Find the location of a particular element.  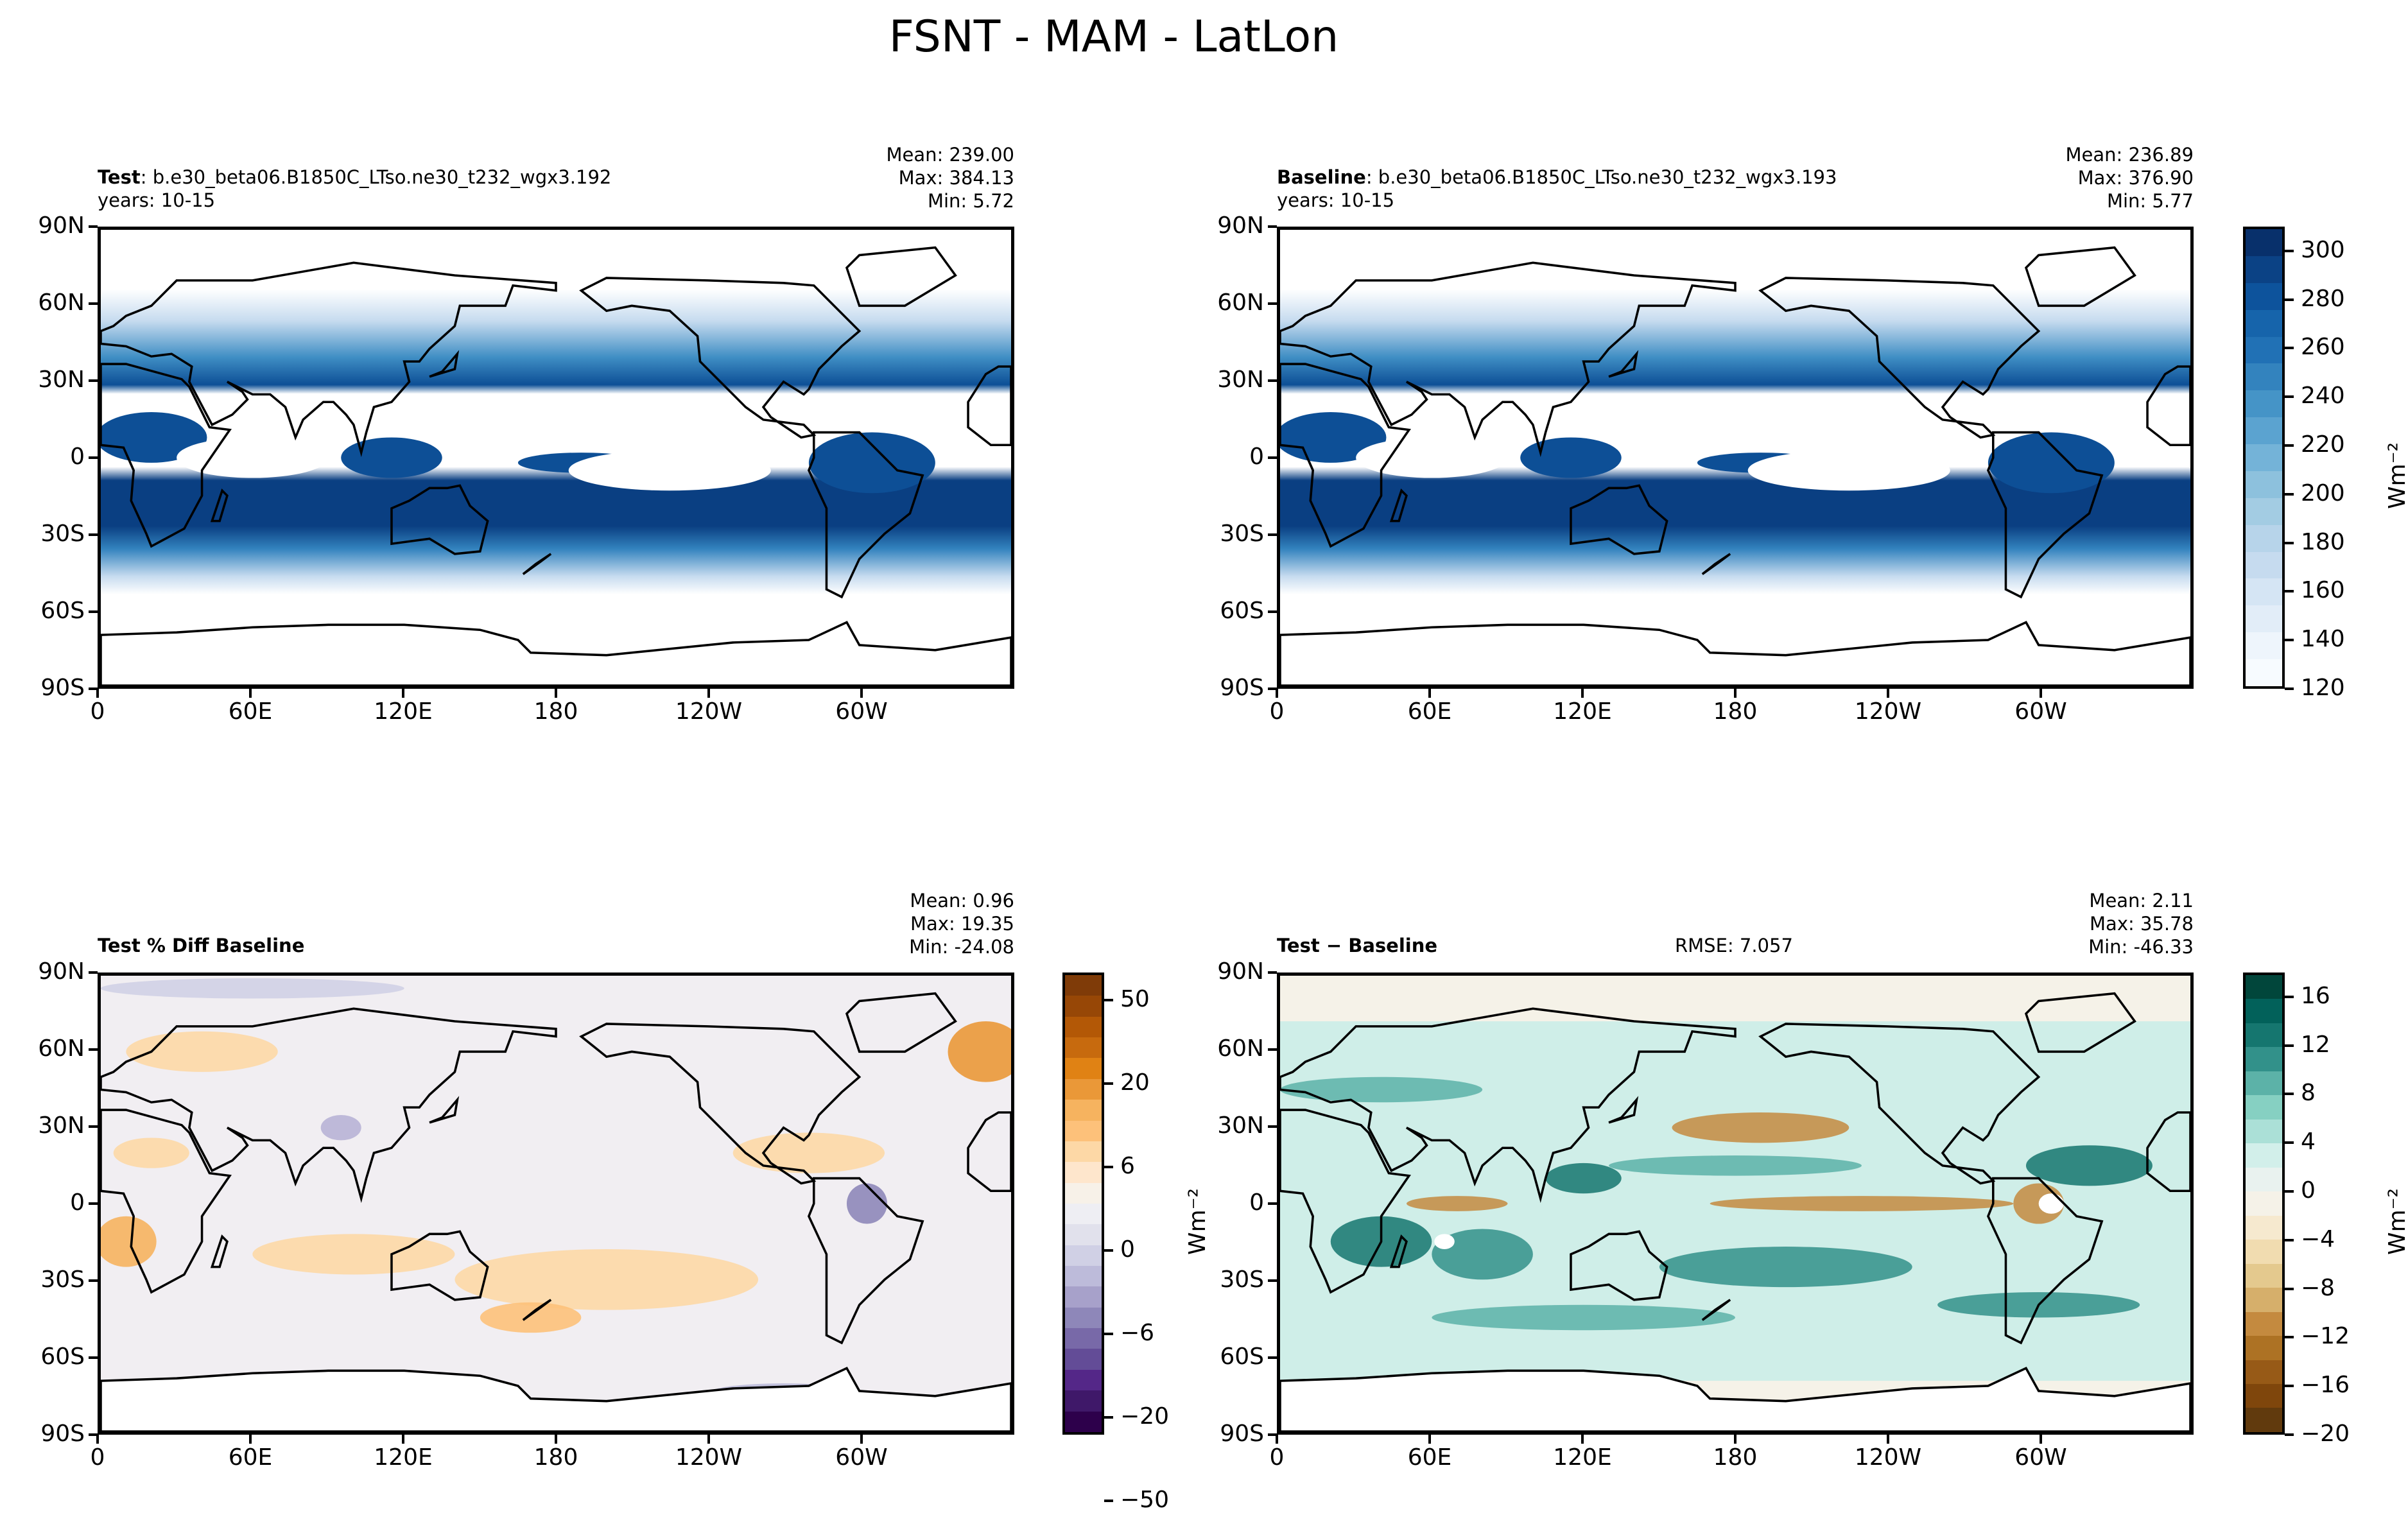

stat-line: Mean: 236.89 is located at coordinates (2129, 155).